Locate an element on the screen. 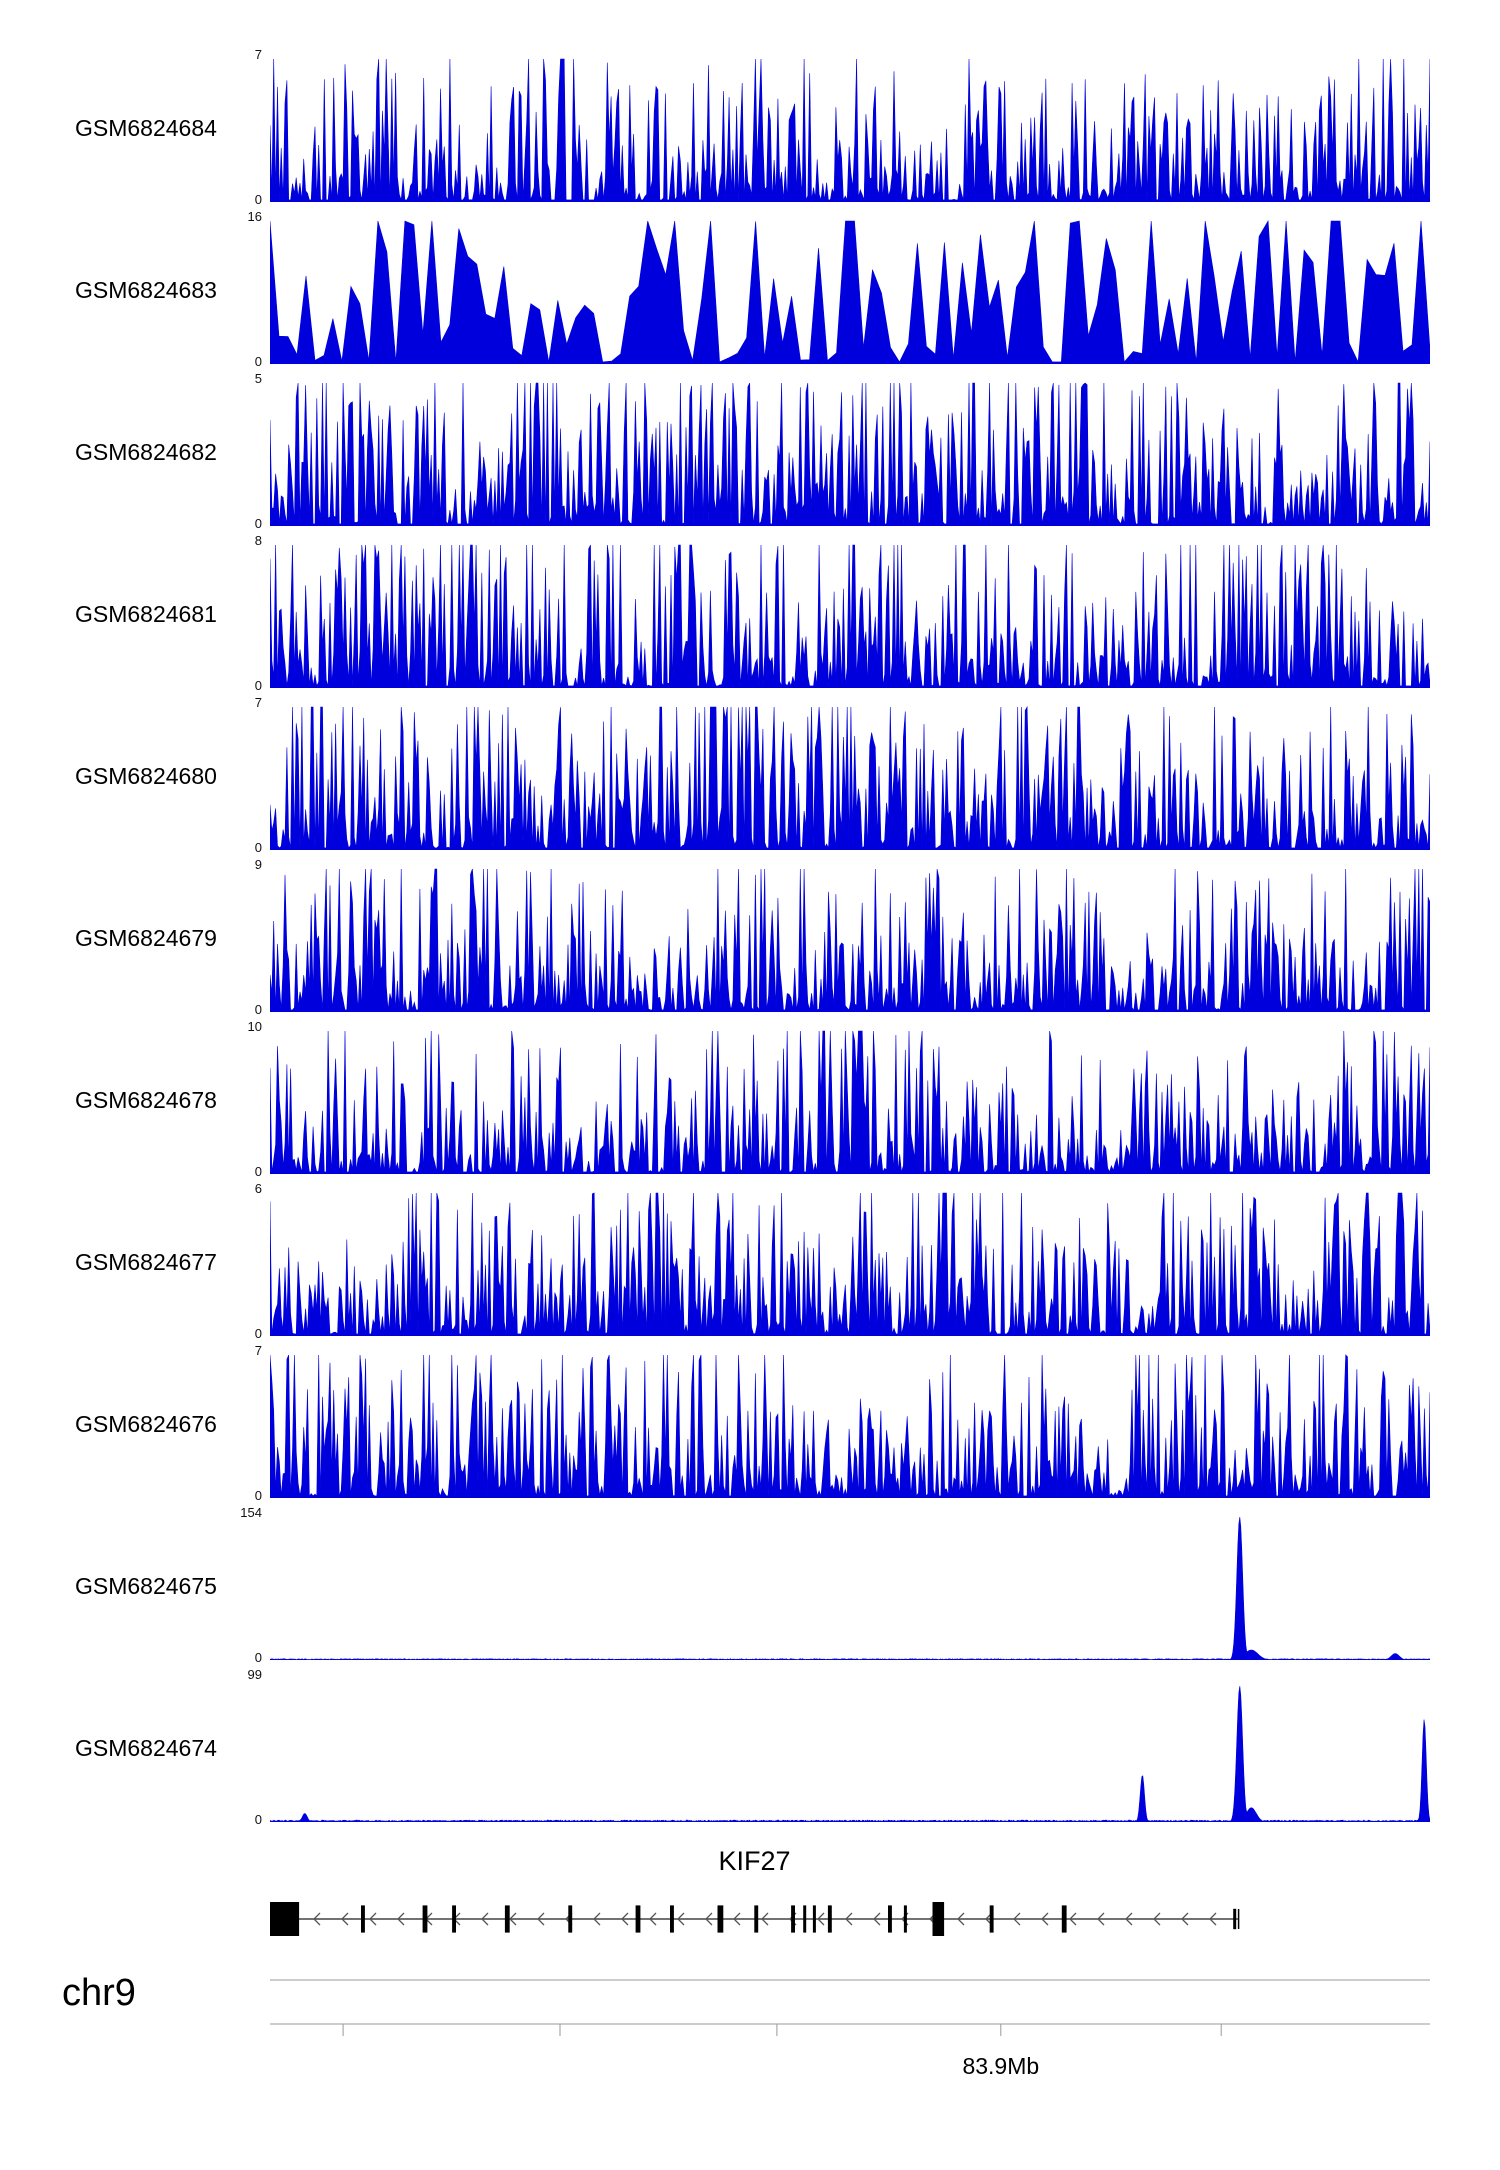 The image size is (1500, 2170). track-row: GSM6824674 99 0 is located at coordinates (715, 1747).